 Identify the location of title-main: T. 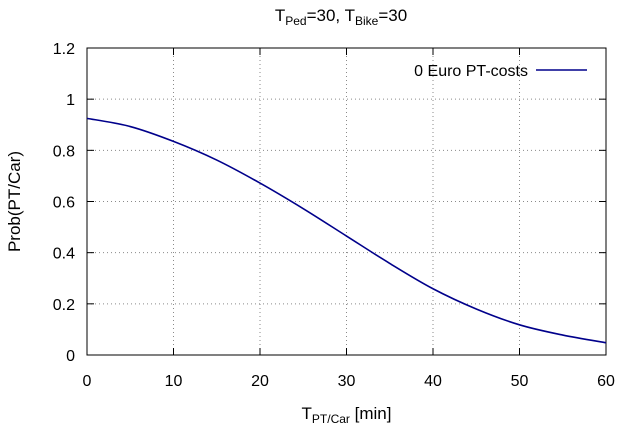
(280, 15).